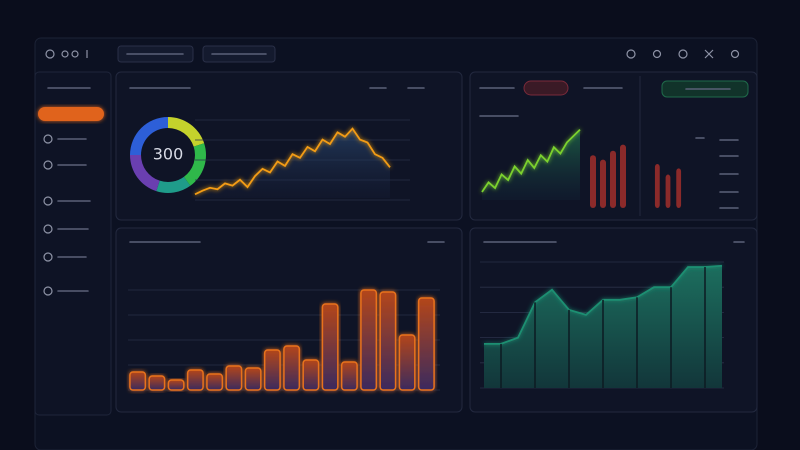 This screenshot has width=800, height=450. Describe the element at coordinates (546, 88) in the screenshot. I see `pill` at that location.